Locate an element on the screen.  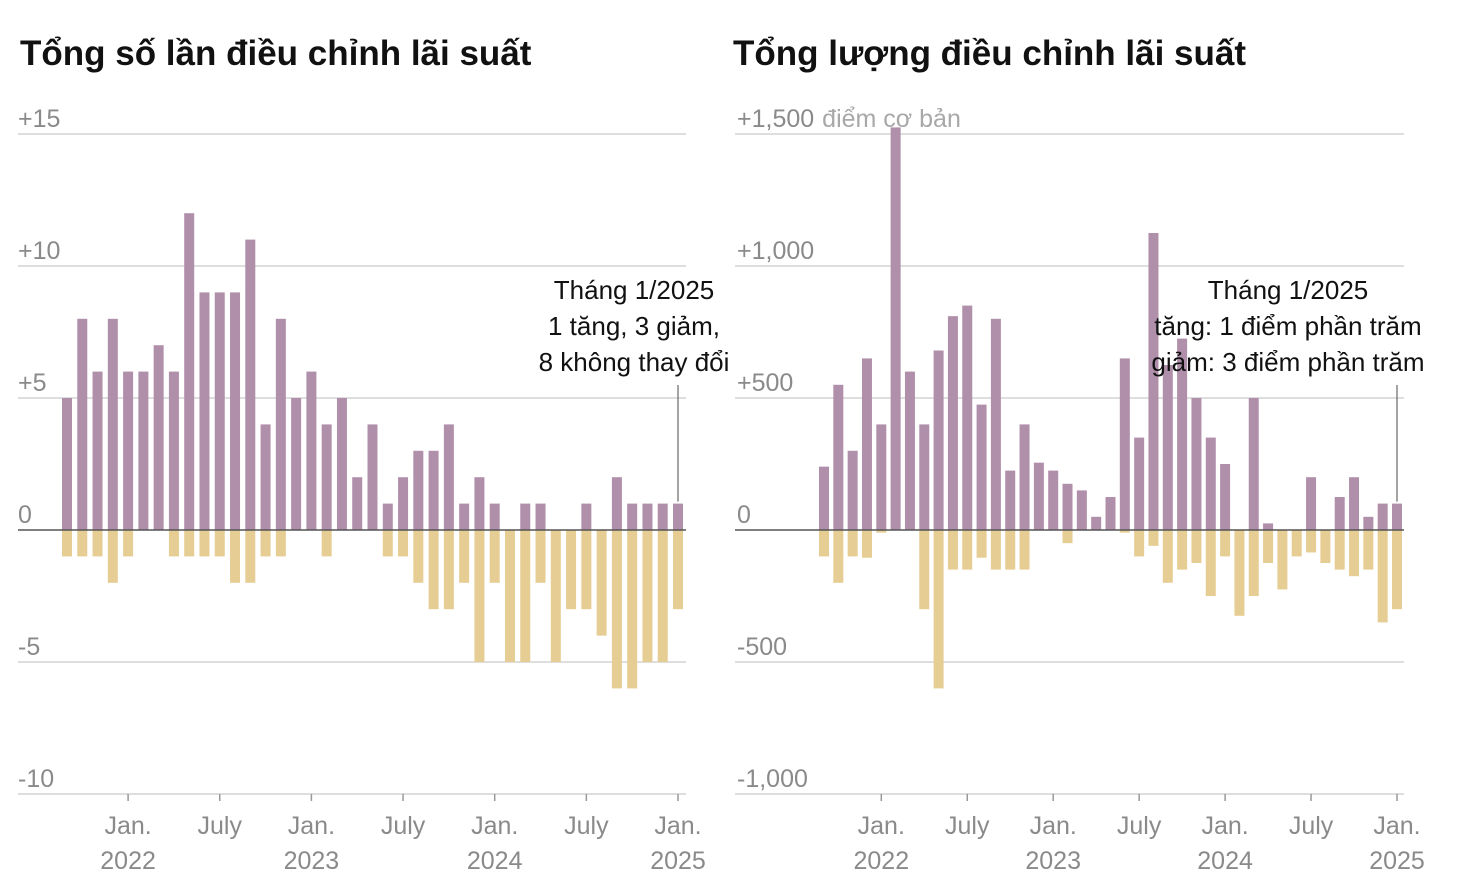
y-tick-label: 0 is located at coordinates (744, 515).